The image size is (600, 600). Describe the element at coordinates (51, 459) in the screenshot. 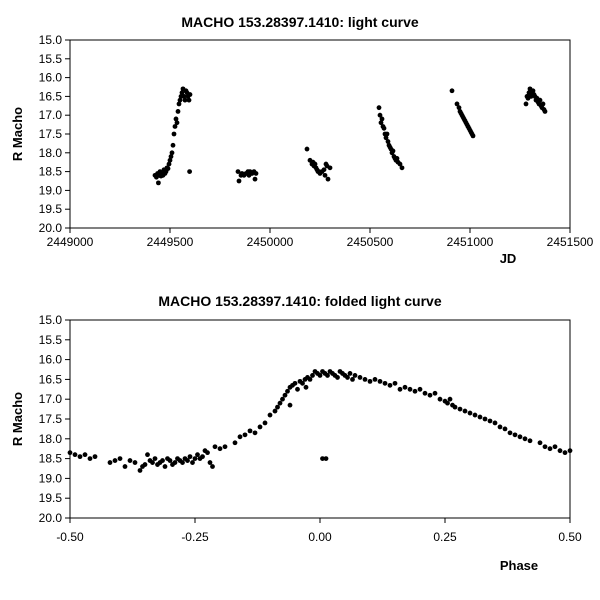

I see `folded-light-curve-y-tick-label: 18.5` at that location.